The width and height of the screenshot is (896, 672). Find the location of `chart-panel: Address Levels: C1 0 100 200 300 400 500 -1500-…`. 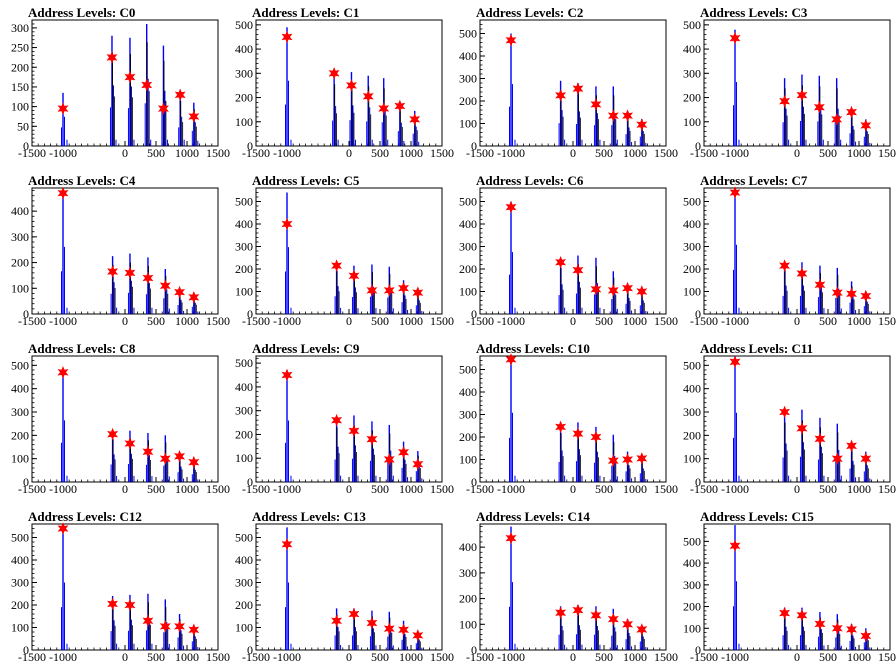

chart-panel: Address Levels: C1 0 100 200 300 400 500 -1500-… is located at coordinates (339, 84).